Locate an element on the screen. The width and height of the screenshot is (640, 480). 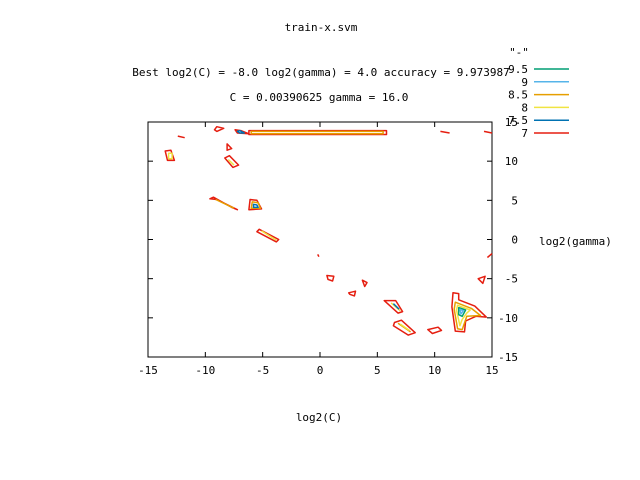
y-tick-label: 0 is located at coordinates (514, 240).